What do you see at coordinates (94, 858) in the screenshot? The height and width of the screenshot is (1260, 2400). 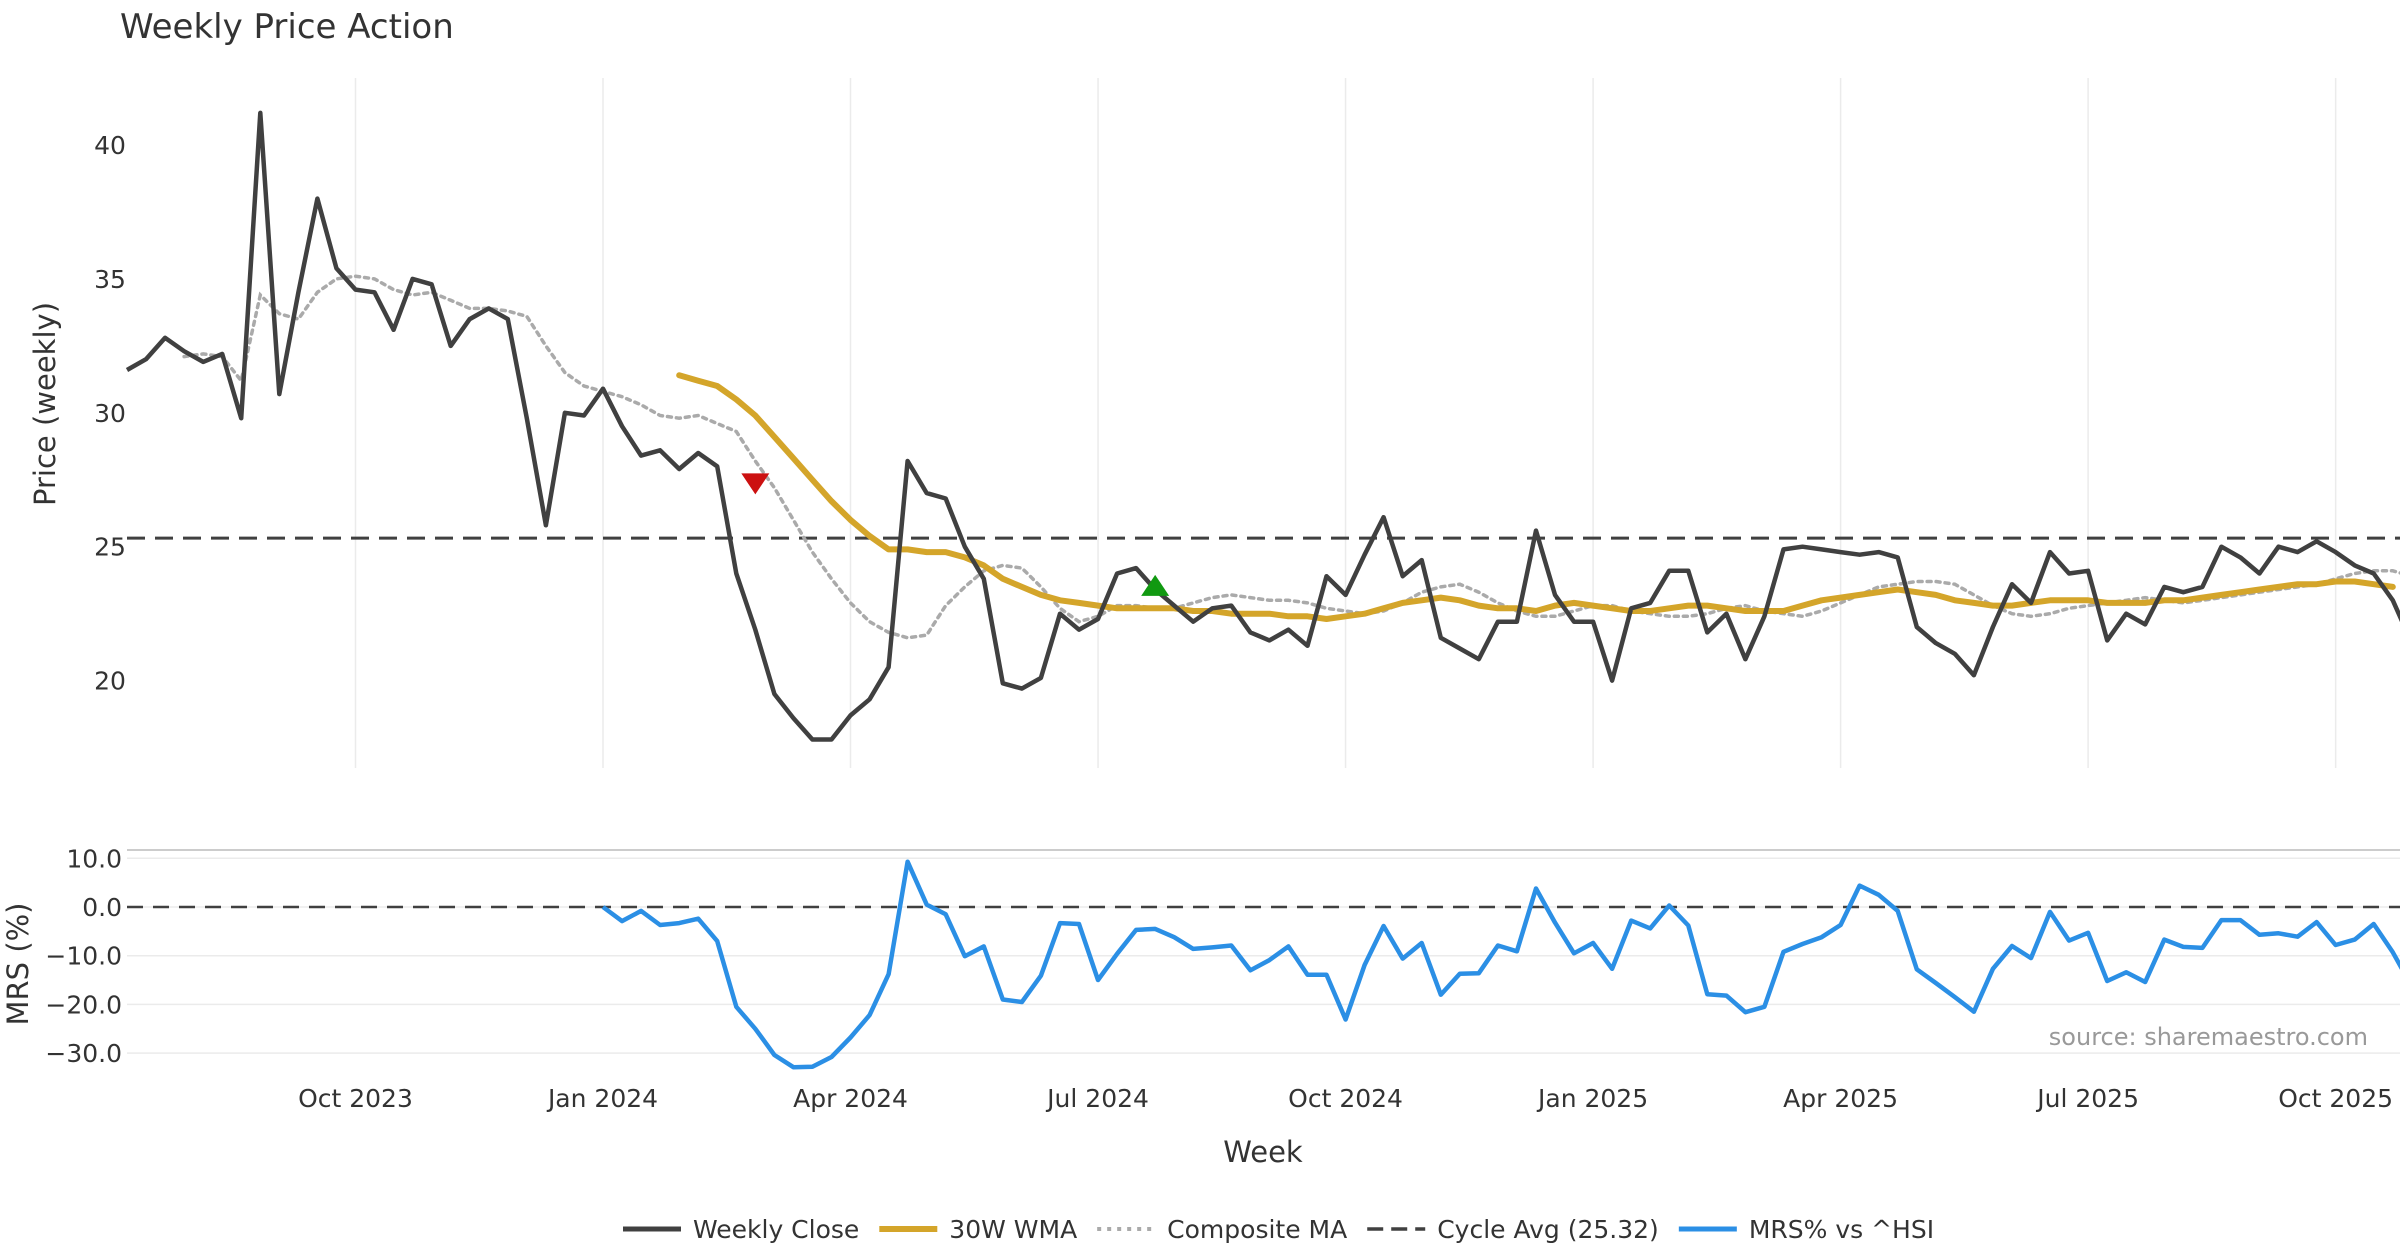 I see `mrs-y-tick-label: 10.0` at bounding box center [94, 858].